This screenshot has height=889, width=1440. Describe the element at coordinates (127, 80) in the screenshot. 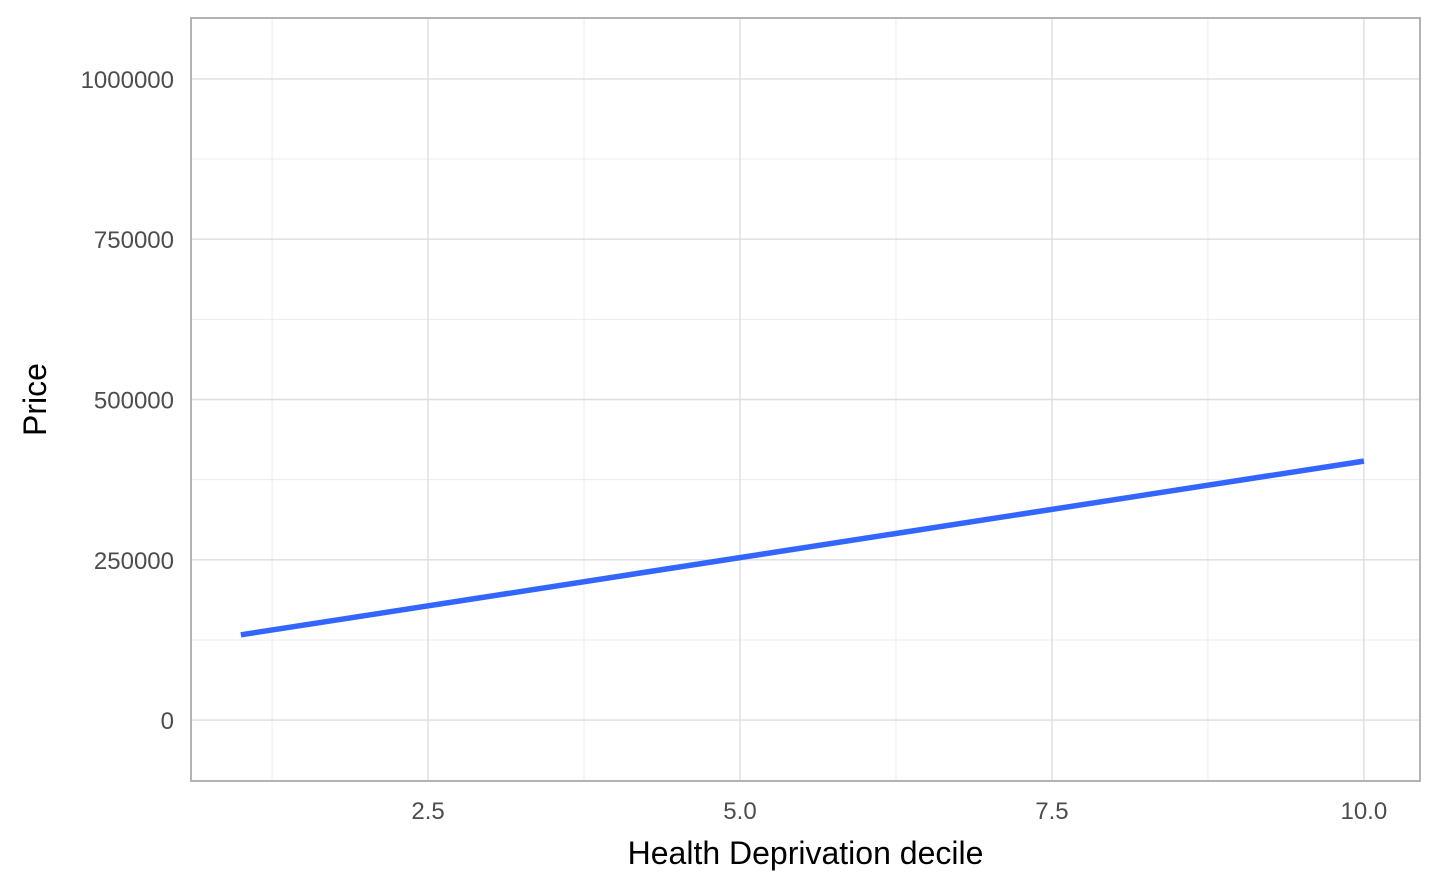

I see `y-tick-label: 1000000` at that location.